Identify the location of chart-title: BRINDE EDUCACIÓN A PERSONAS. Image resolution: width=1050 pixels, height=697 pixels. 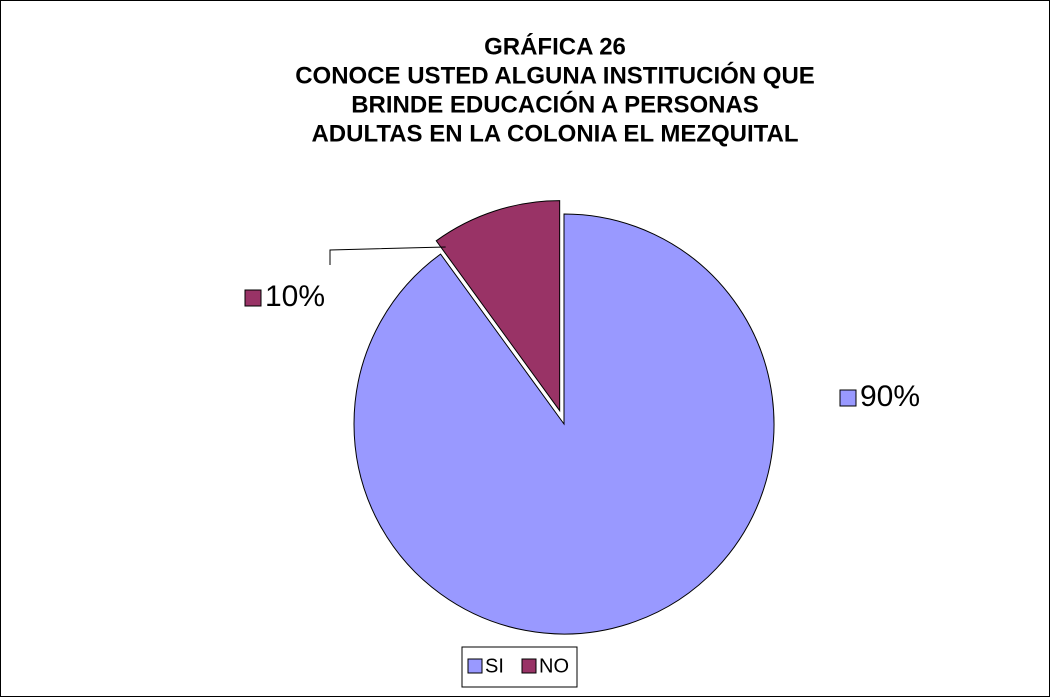
(555, 104).